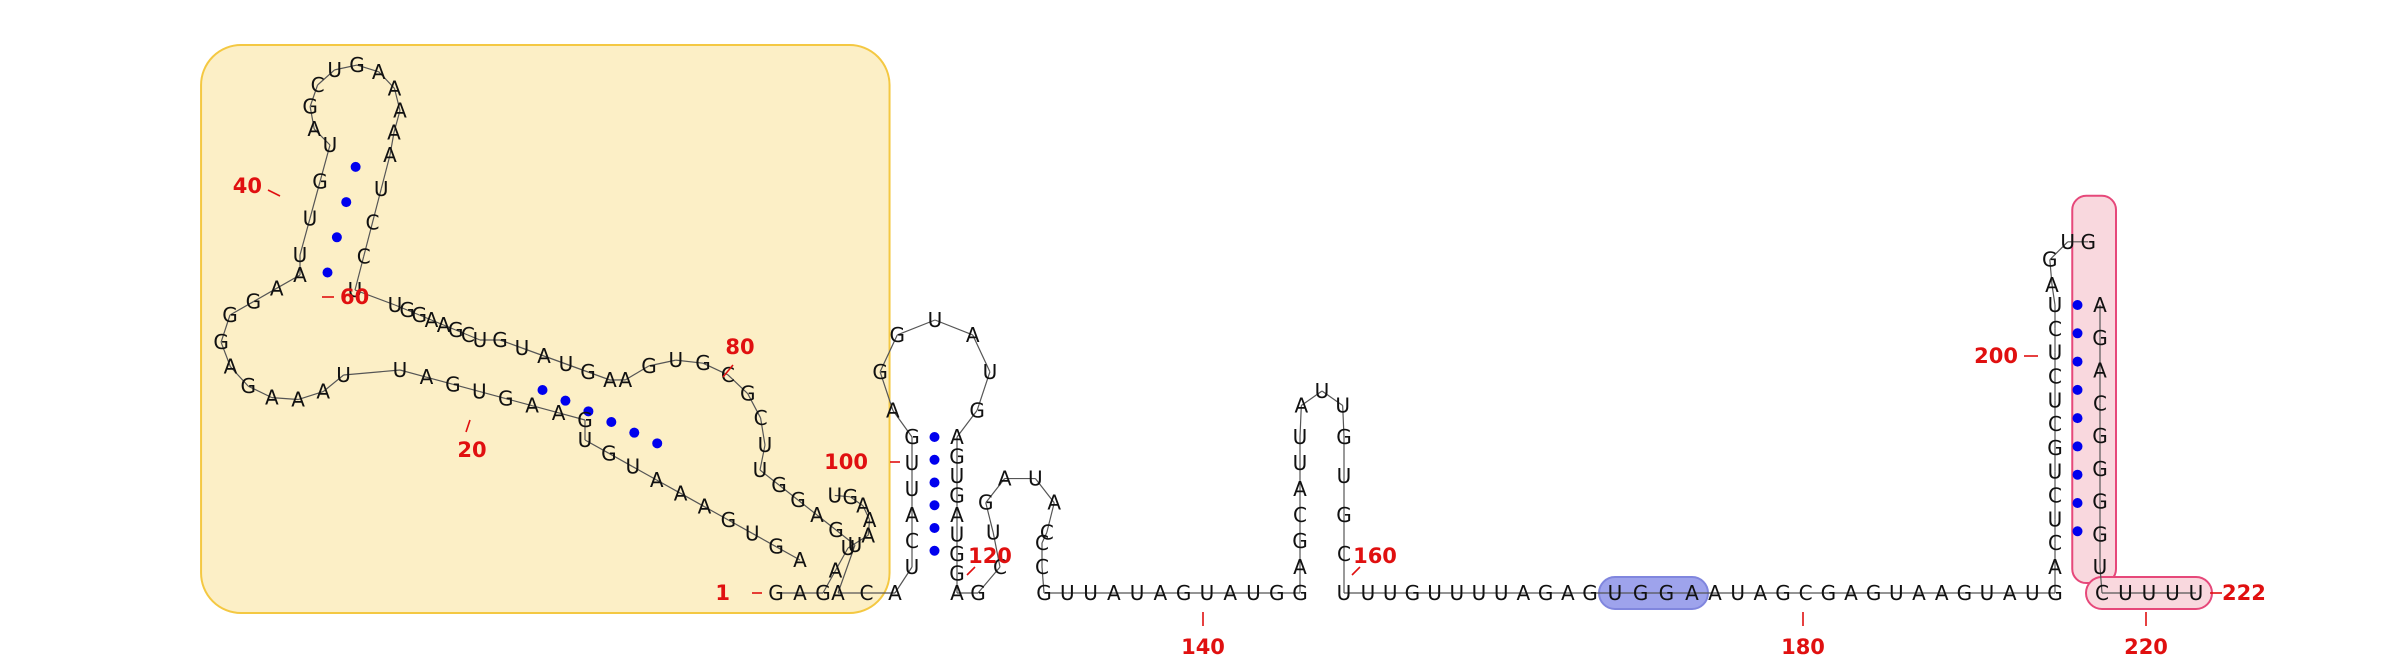  Describe the element at coordinates (2244, 593) in the screenshot. I see `position-number-222: 222` at that location.